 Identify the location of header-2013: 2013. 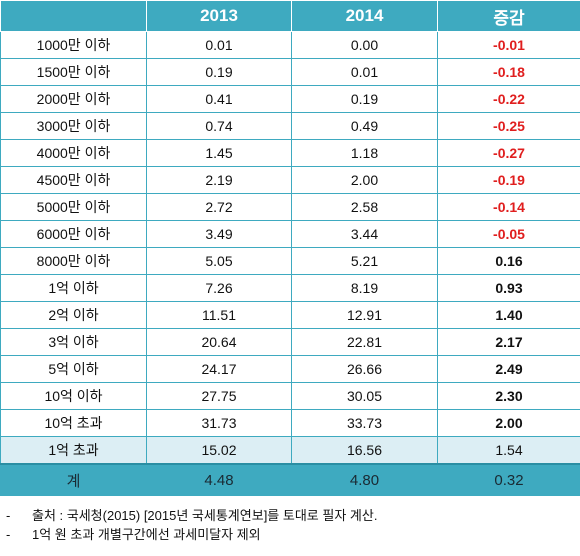
(219, 16).